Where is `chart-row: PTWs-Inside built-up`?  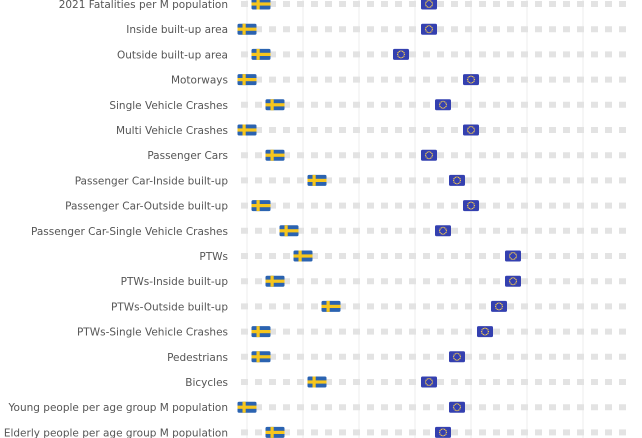 chart-row: PTWs-Inside built-up is located at coordinates (376, 281).